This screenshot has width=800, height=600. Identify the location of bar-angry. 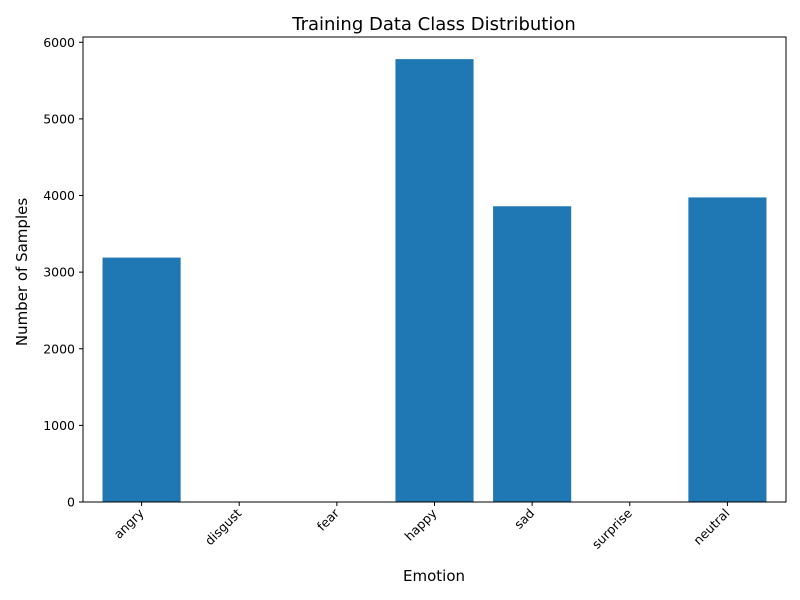
(141, 379).